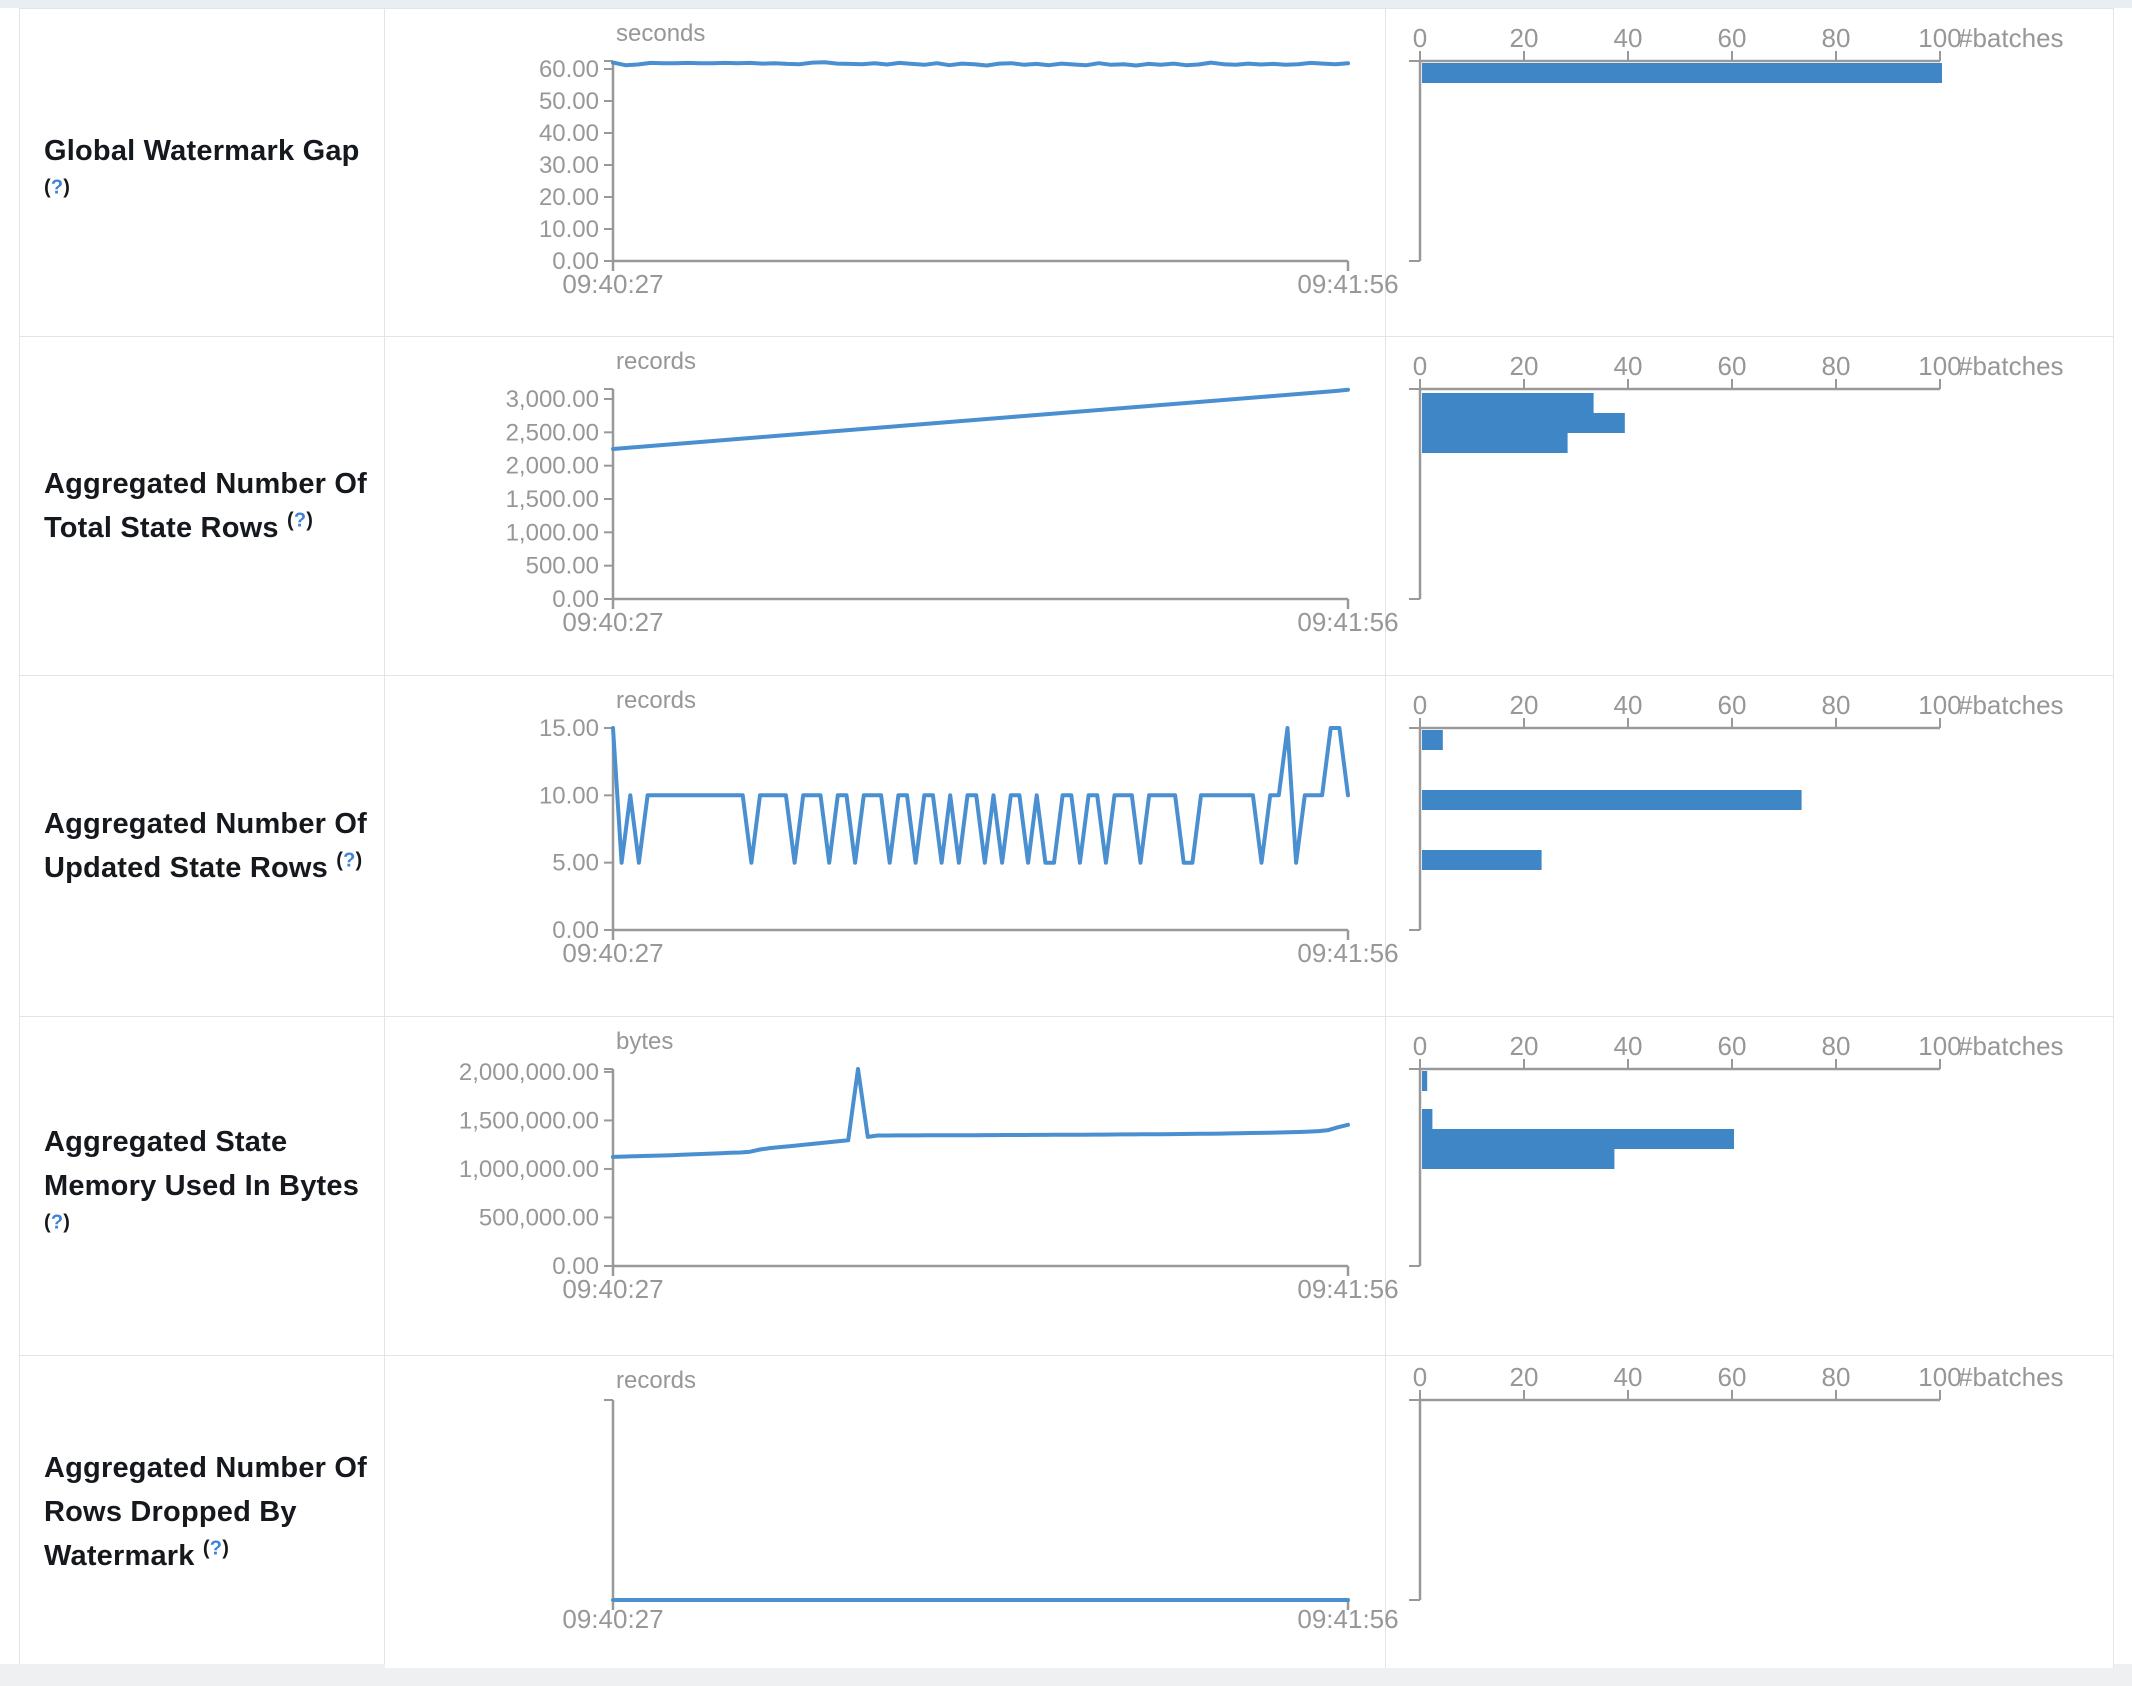  What do you see at coordinates (529, 1120) in the screenshot?
I see `y-tick-label: 1,500,000.00` at bounding box center [529, 1120].